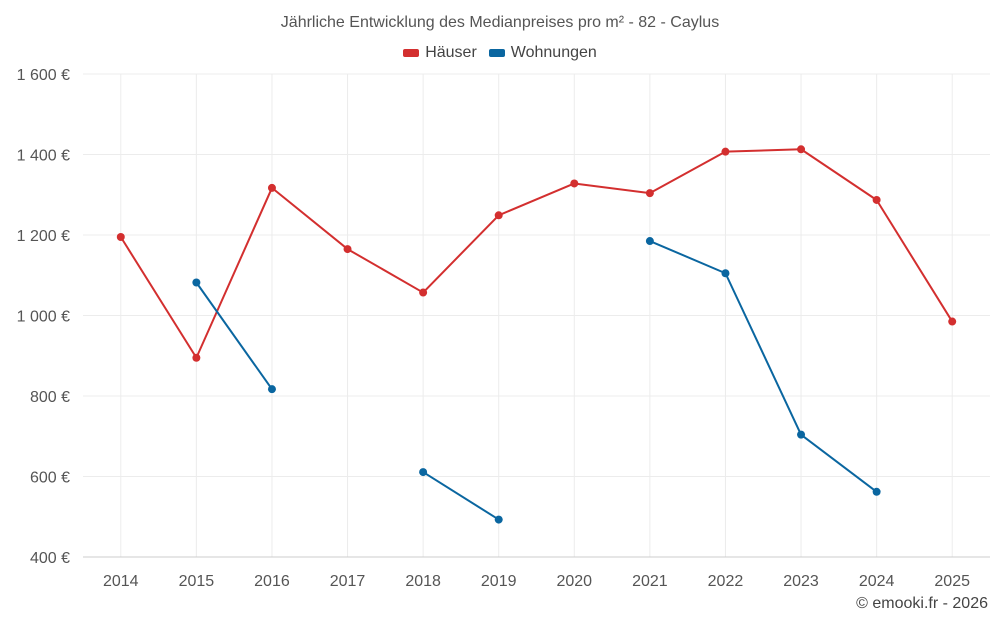  Describe the element at coordinates (423, 581) in the screenshot. I see `x-tick-label: 2018` at that location.